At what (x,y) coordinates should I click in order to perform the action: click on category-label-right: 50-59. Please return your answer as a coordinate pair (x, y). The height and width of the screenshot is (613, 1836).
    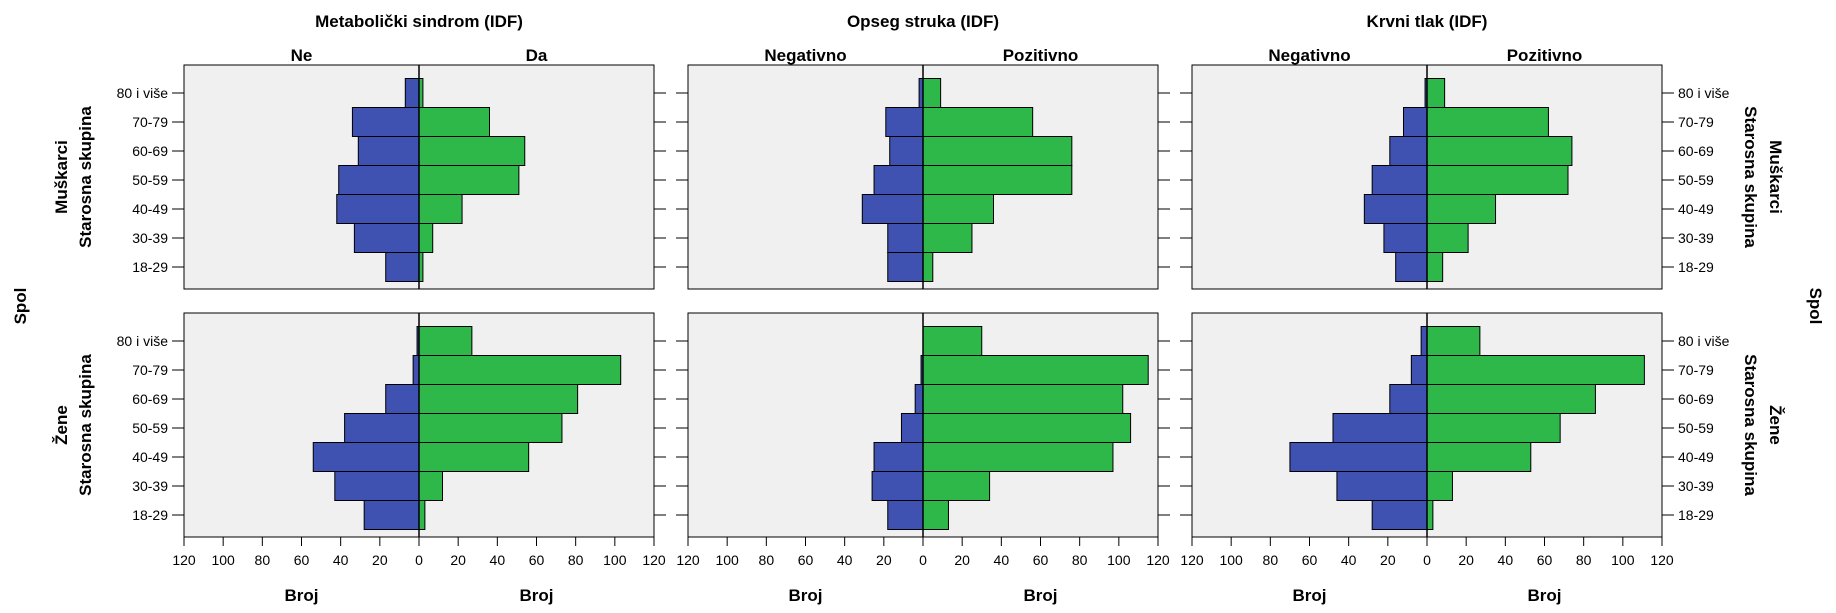
    Looking at the image, I should click on (1696, 180).